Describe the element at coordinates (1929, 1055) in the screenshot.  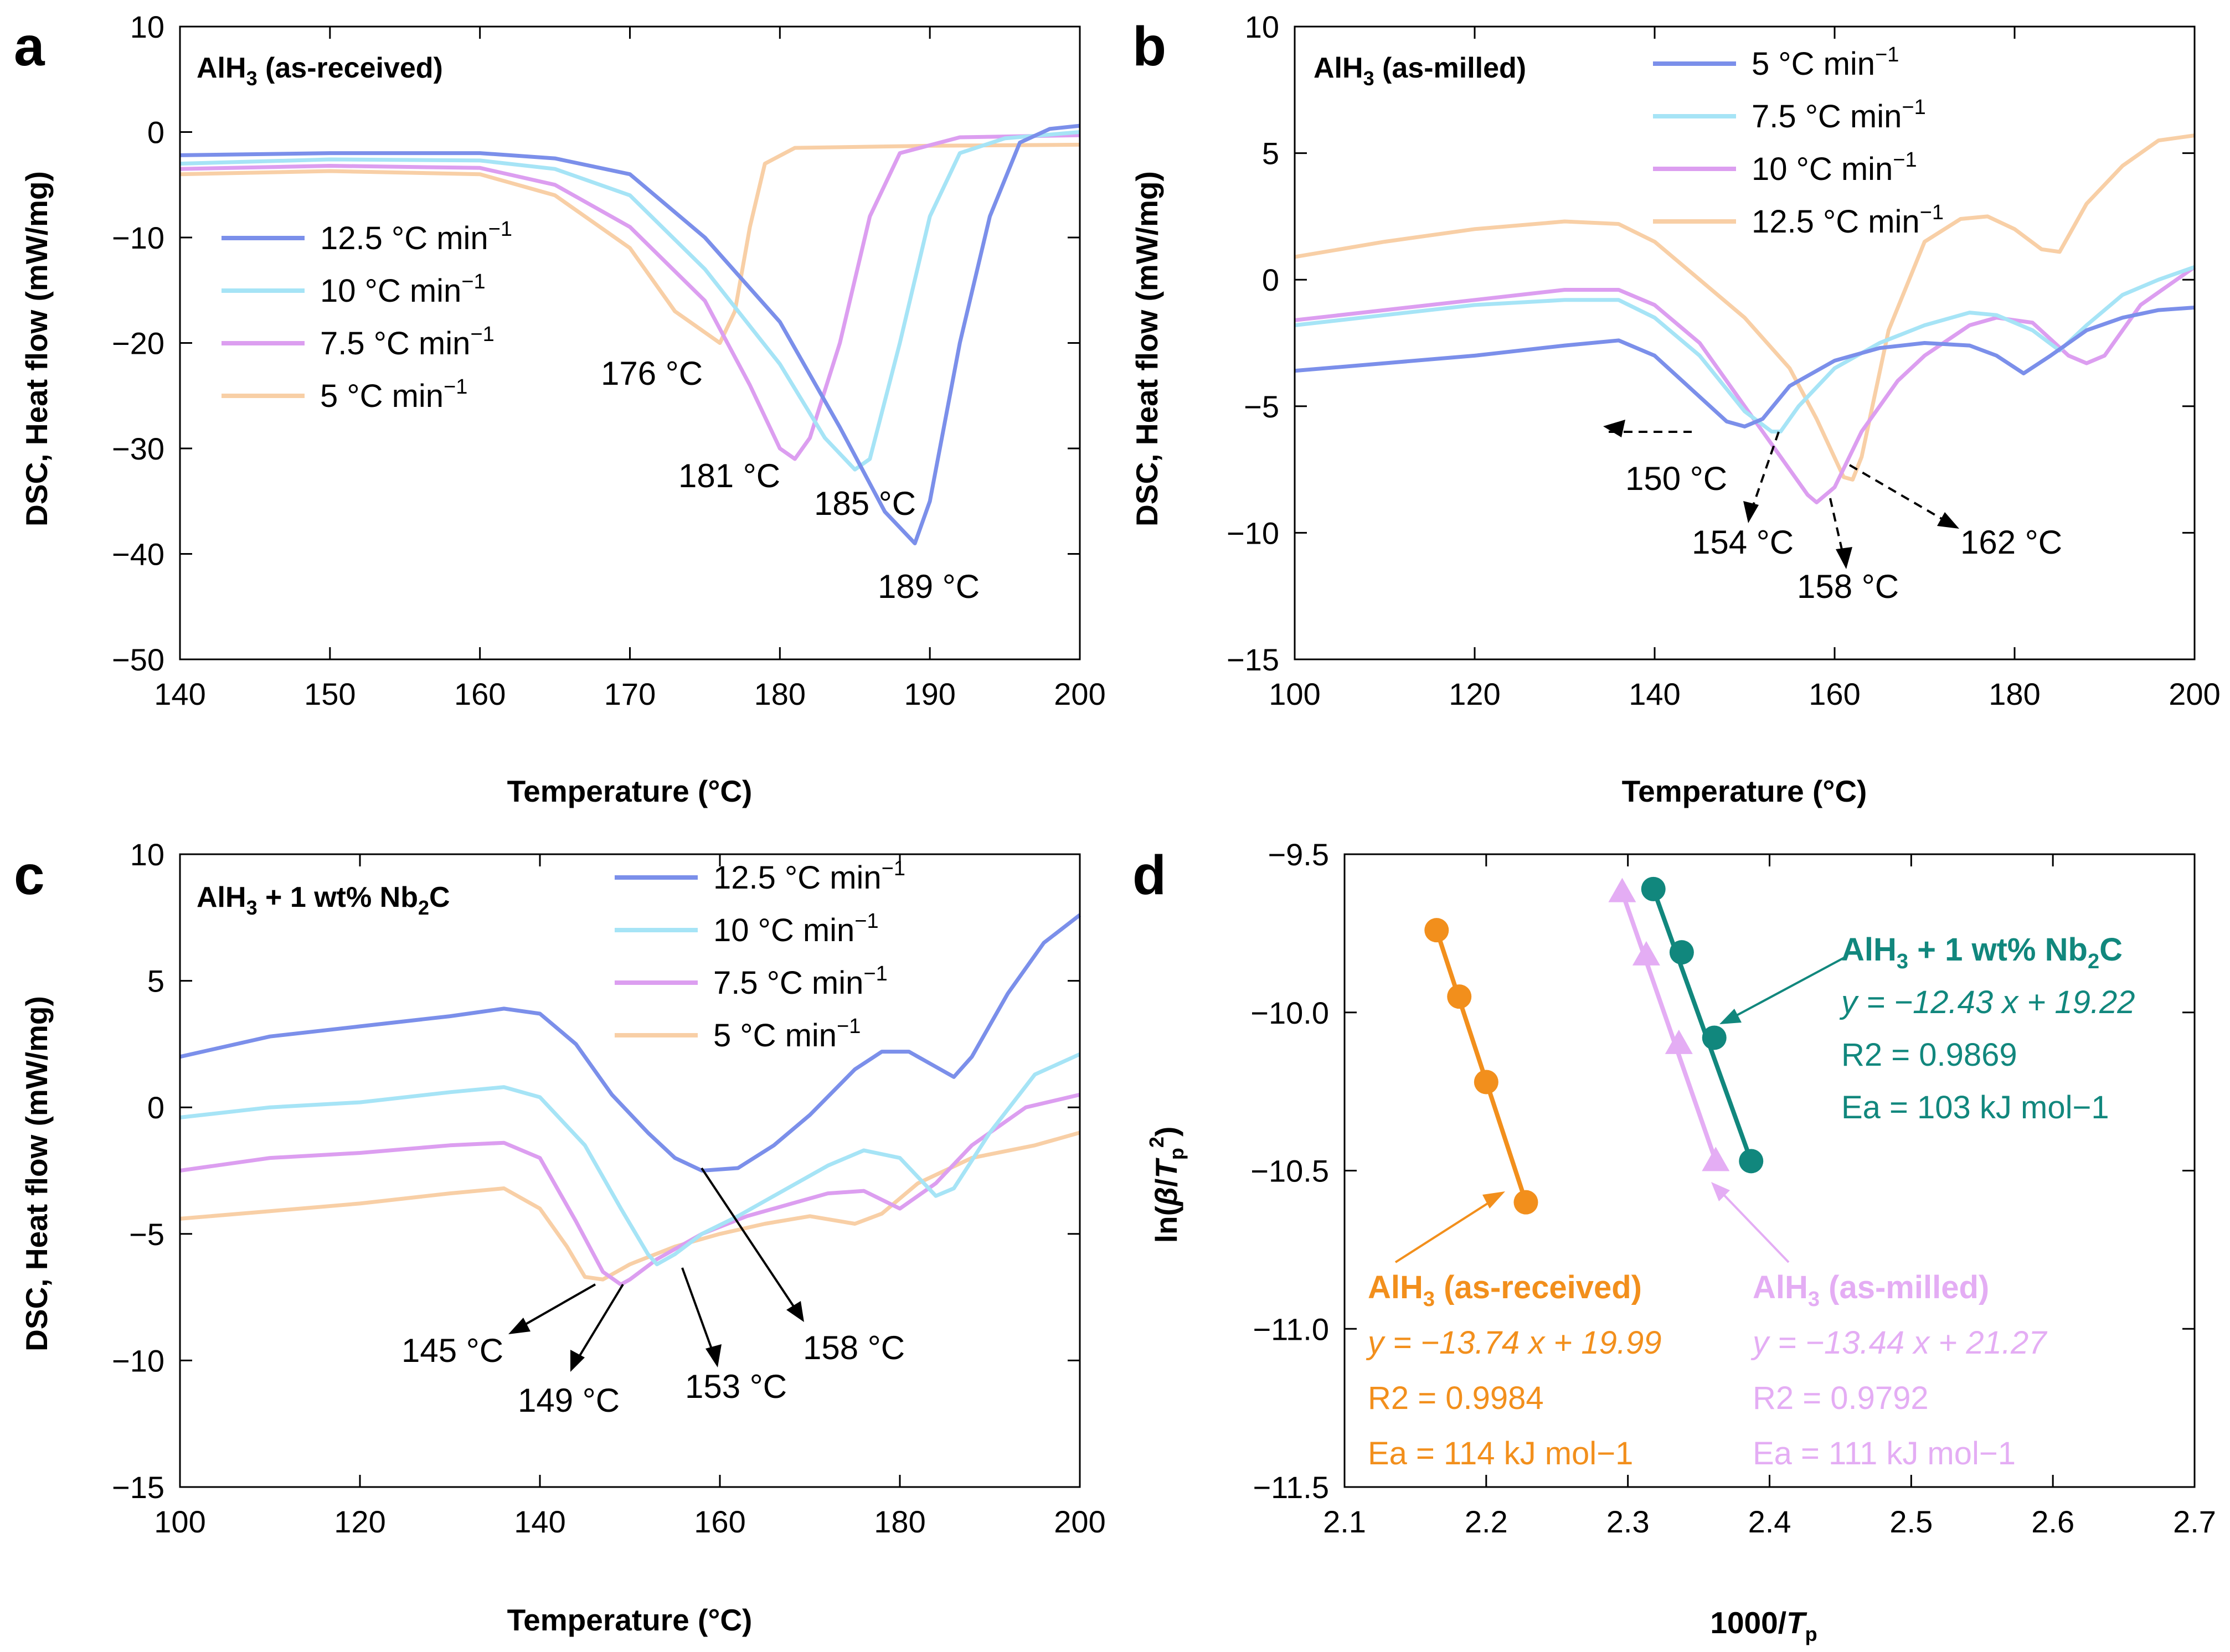
I see `nb2c-r2: R2 = 0.9869` at that location.